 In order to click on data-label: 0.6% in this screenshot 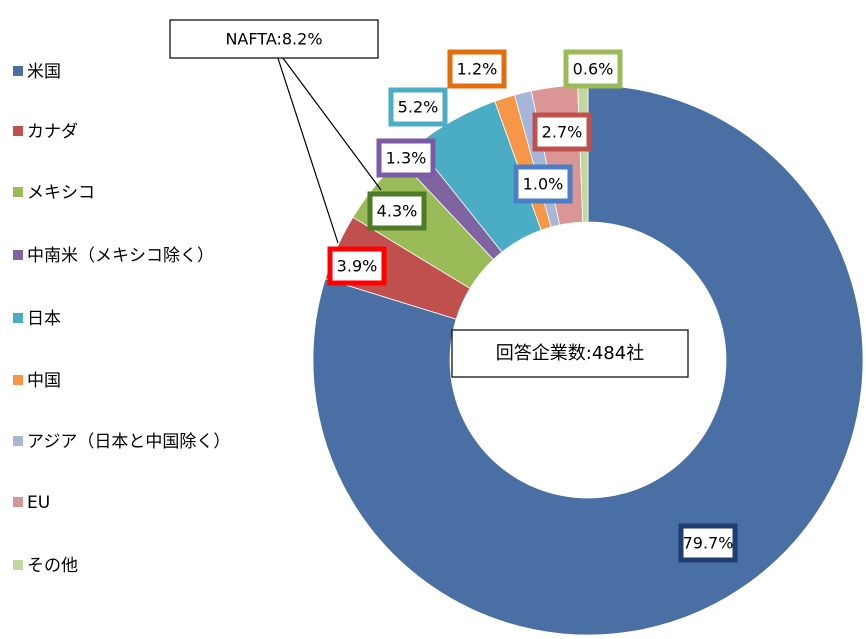, I will do `click(593, 69)`.